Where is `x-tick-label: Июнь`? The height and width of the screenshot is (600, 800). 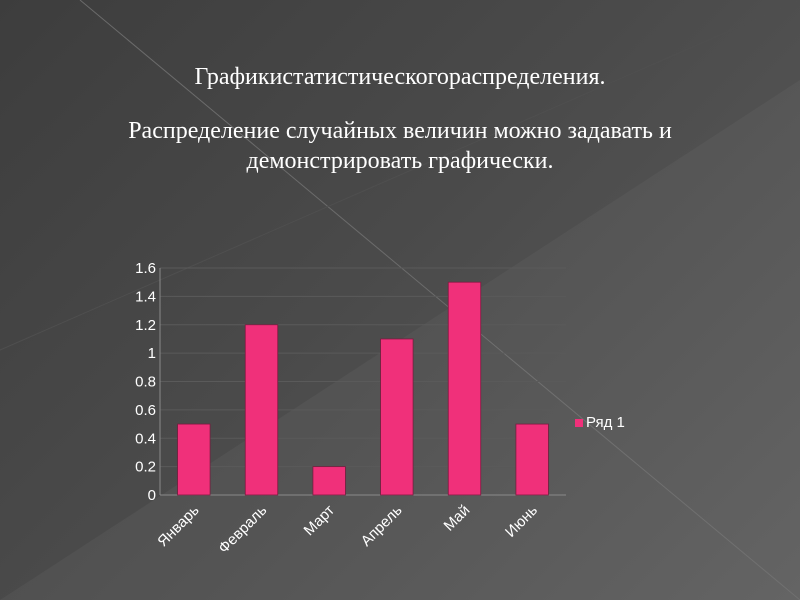
x-tick-label: Июнь is located at coordinates (521, 521).